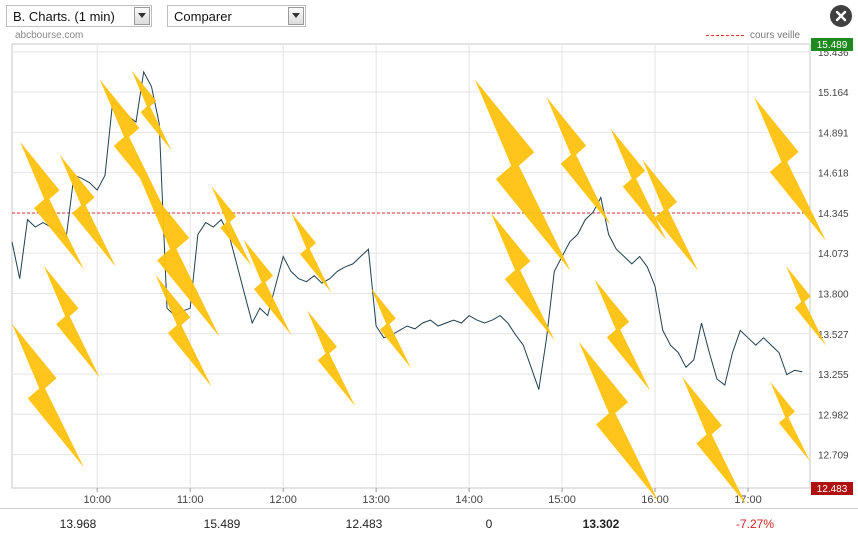 Image resolution: width=858 pixels, height=539 pixels. What do you see at coordinates (841, 16) in the screenshot?
I see `close-icon` at bounding box center [841, 16].